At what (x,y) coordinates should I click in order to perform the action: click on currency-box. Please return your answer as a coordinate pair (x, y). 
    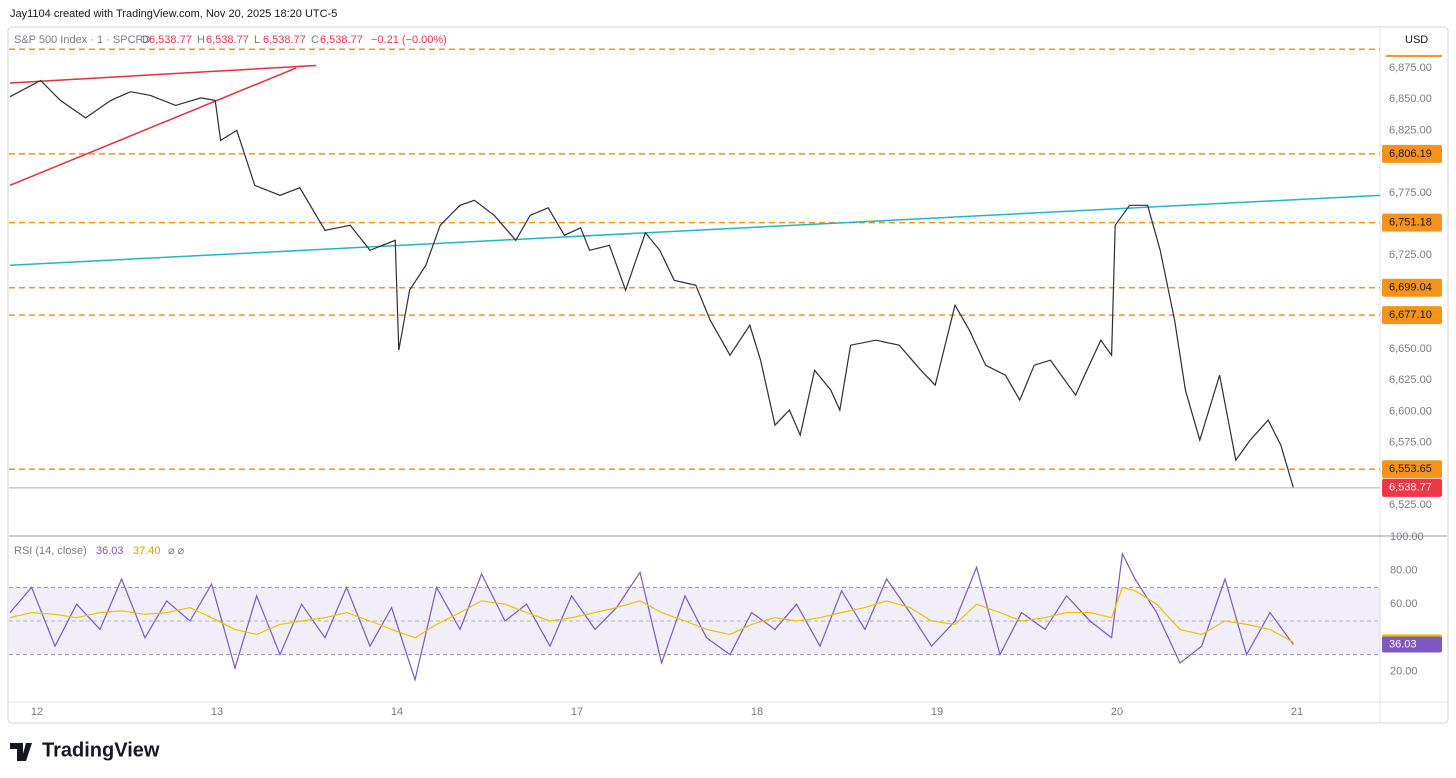
    Looking at the image, I should click on (1414, 43).